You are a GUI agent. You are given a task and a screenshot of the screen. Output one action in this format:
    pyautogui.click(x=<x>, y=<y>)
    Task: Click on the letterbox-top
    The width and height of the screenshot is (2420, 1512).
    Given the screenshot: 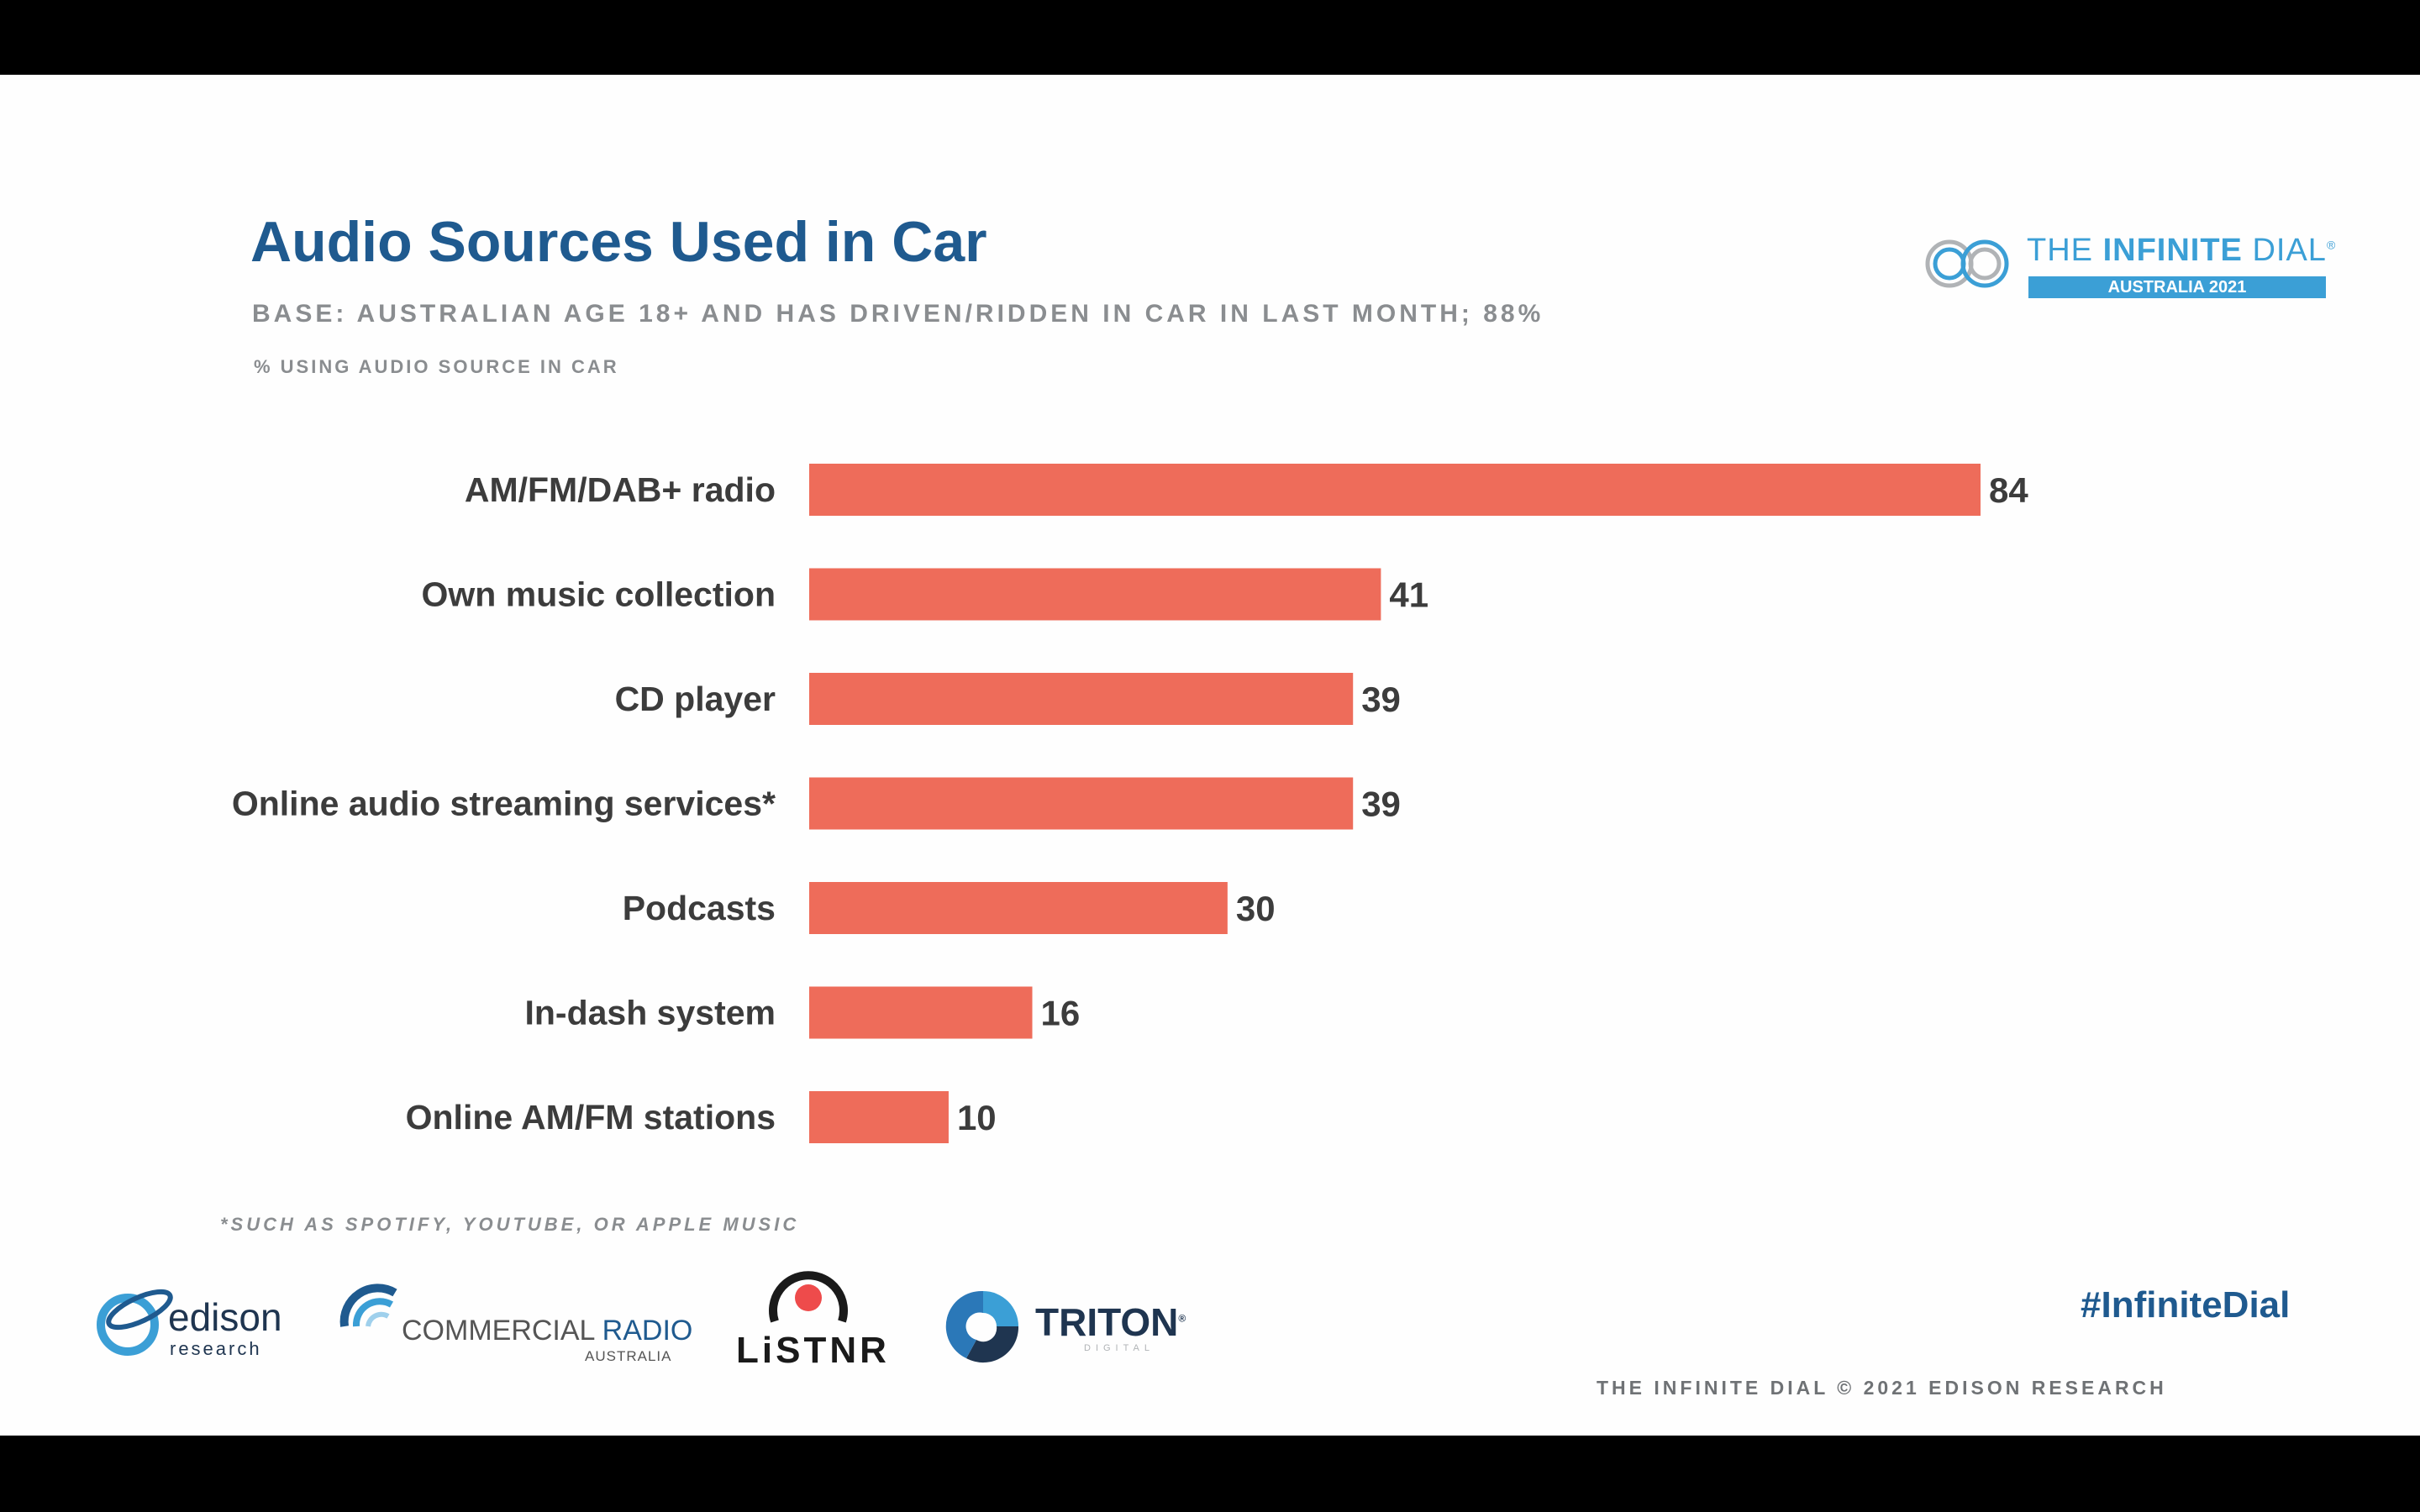 What is the action you would take?
    pyautogui.click(x=1210, y=37)
    